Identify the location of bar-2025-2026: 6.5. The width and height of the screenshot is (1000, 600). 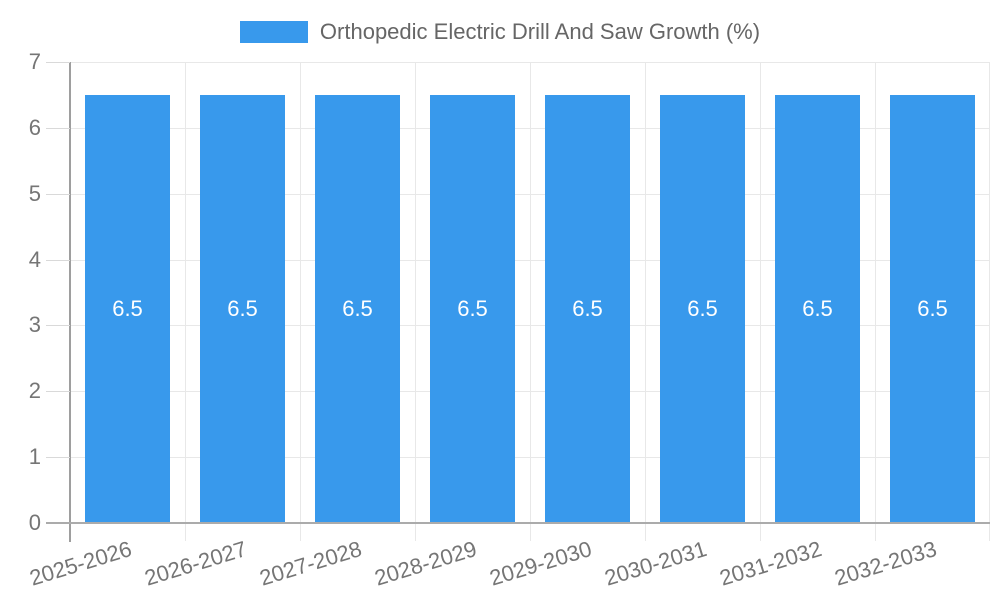
(127, 308).